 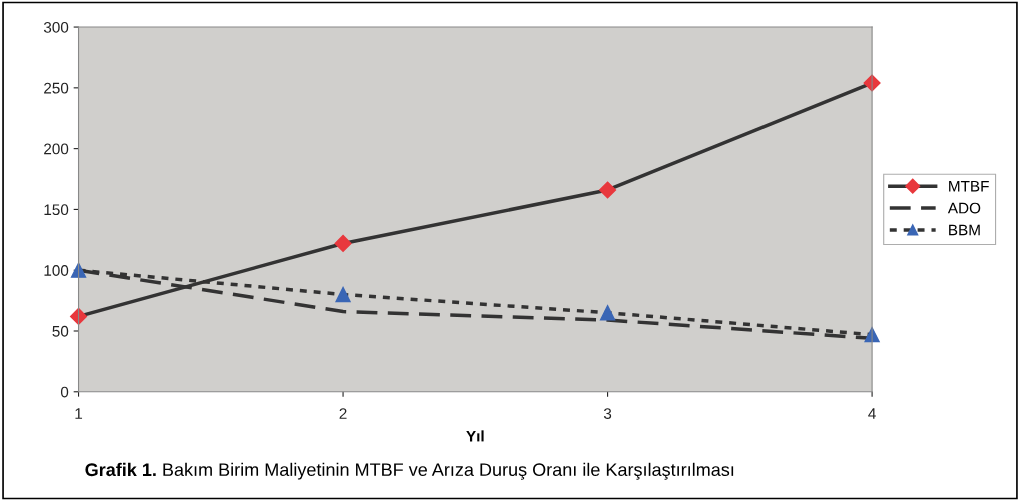 I want to click on y-tick-label: 150, so click(x=56, y=210).